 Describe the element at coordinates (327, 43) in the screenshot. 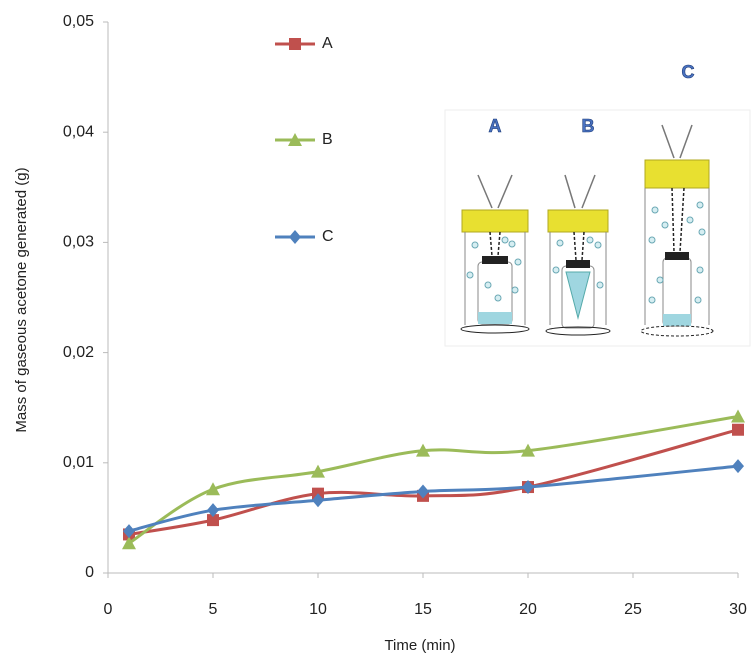

I see `legend-label: A` at that location.